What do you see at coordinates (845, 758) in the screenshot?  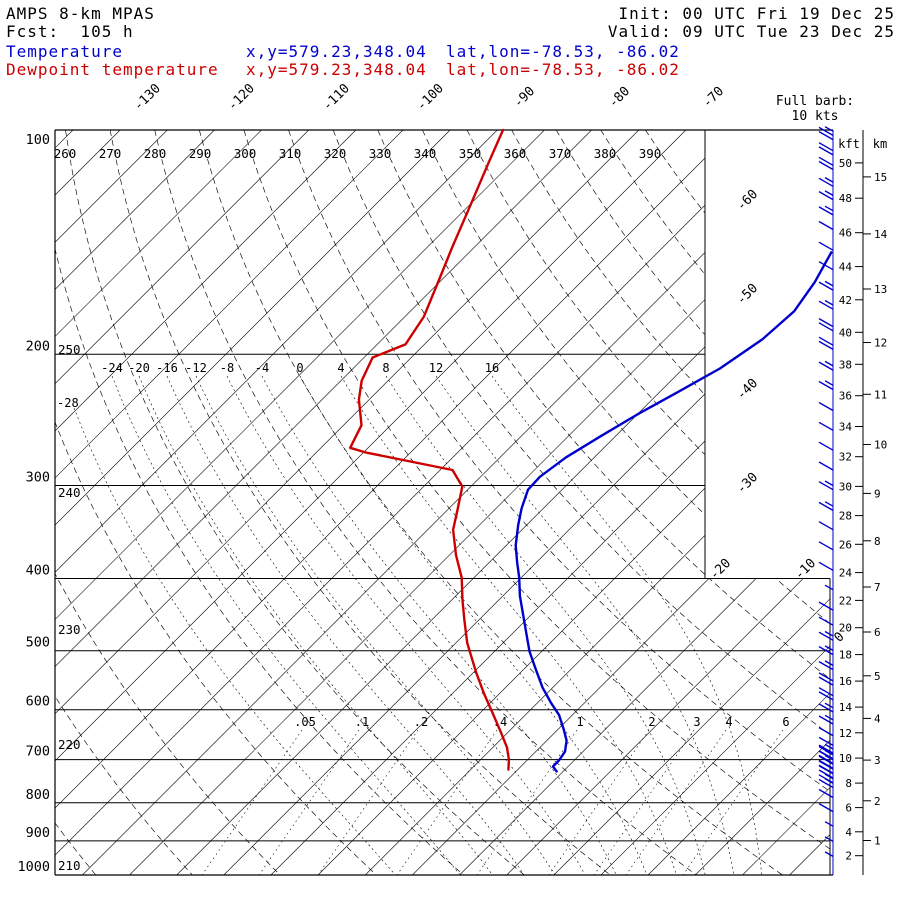 I see `kft-label: 10` at bounding box center [845, 758].